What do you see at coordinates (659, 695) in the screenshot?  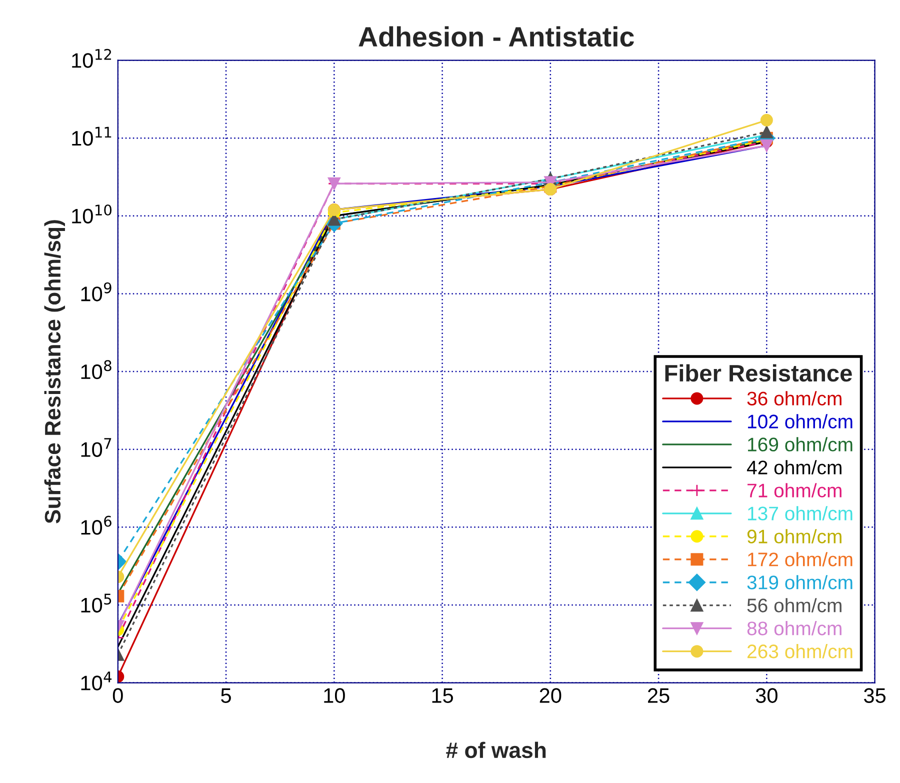 I see `x-tick-label: 25` at bounding box center [659, 695].